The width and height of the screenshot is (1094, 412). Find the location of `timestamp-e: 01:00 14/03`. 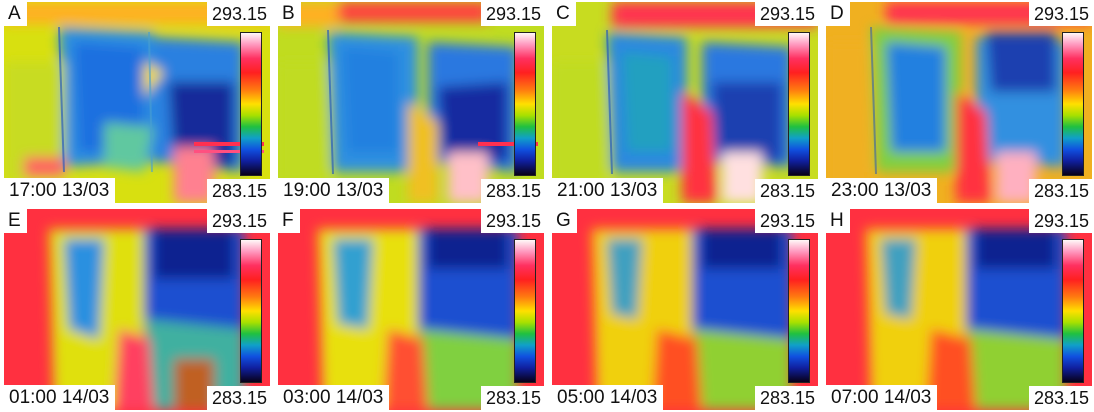

timestamp-e: 01:00 14/03 is located at coordinates (60, 397).